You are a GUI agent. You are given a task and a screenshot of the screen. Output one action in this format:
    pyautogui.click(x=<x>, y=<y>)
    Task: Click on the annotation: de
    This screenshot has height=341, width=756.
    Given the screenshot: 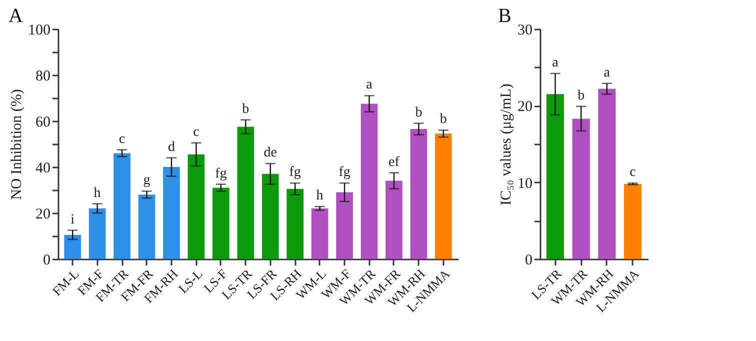 What is the action you would take?
    pyautogui.click(x=270, y=153)
    